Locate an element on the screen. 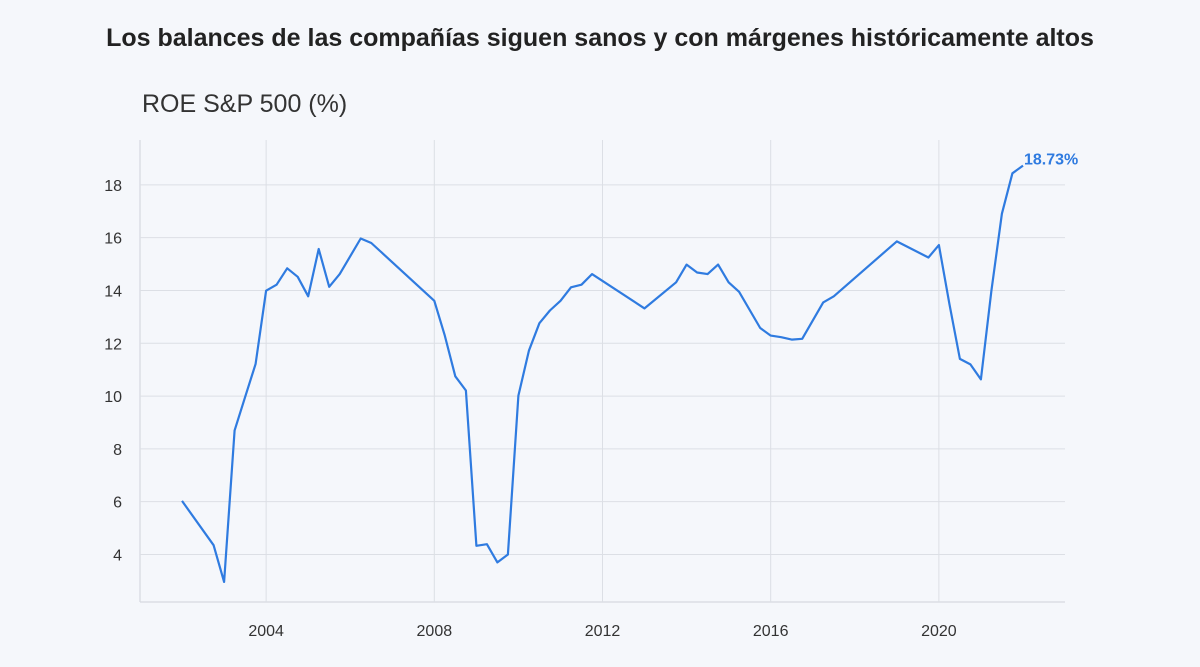 This screenshot has height=667, width=1200. chart-subtitle: ROE S&P 500 (%) is located at coordinates (245, 104).